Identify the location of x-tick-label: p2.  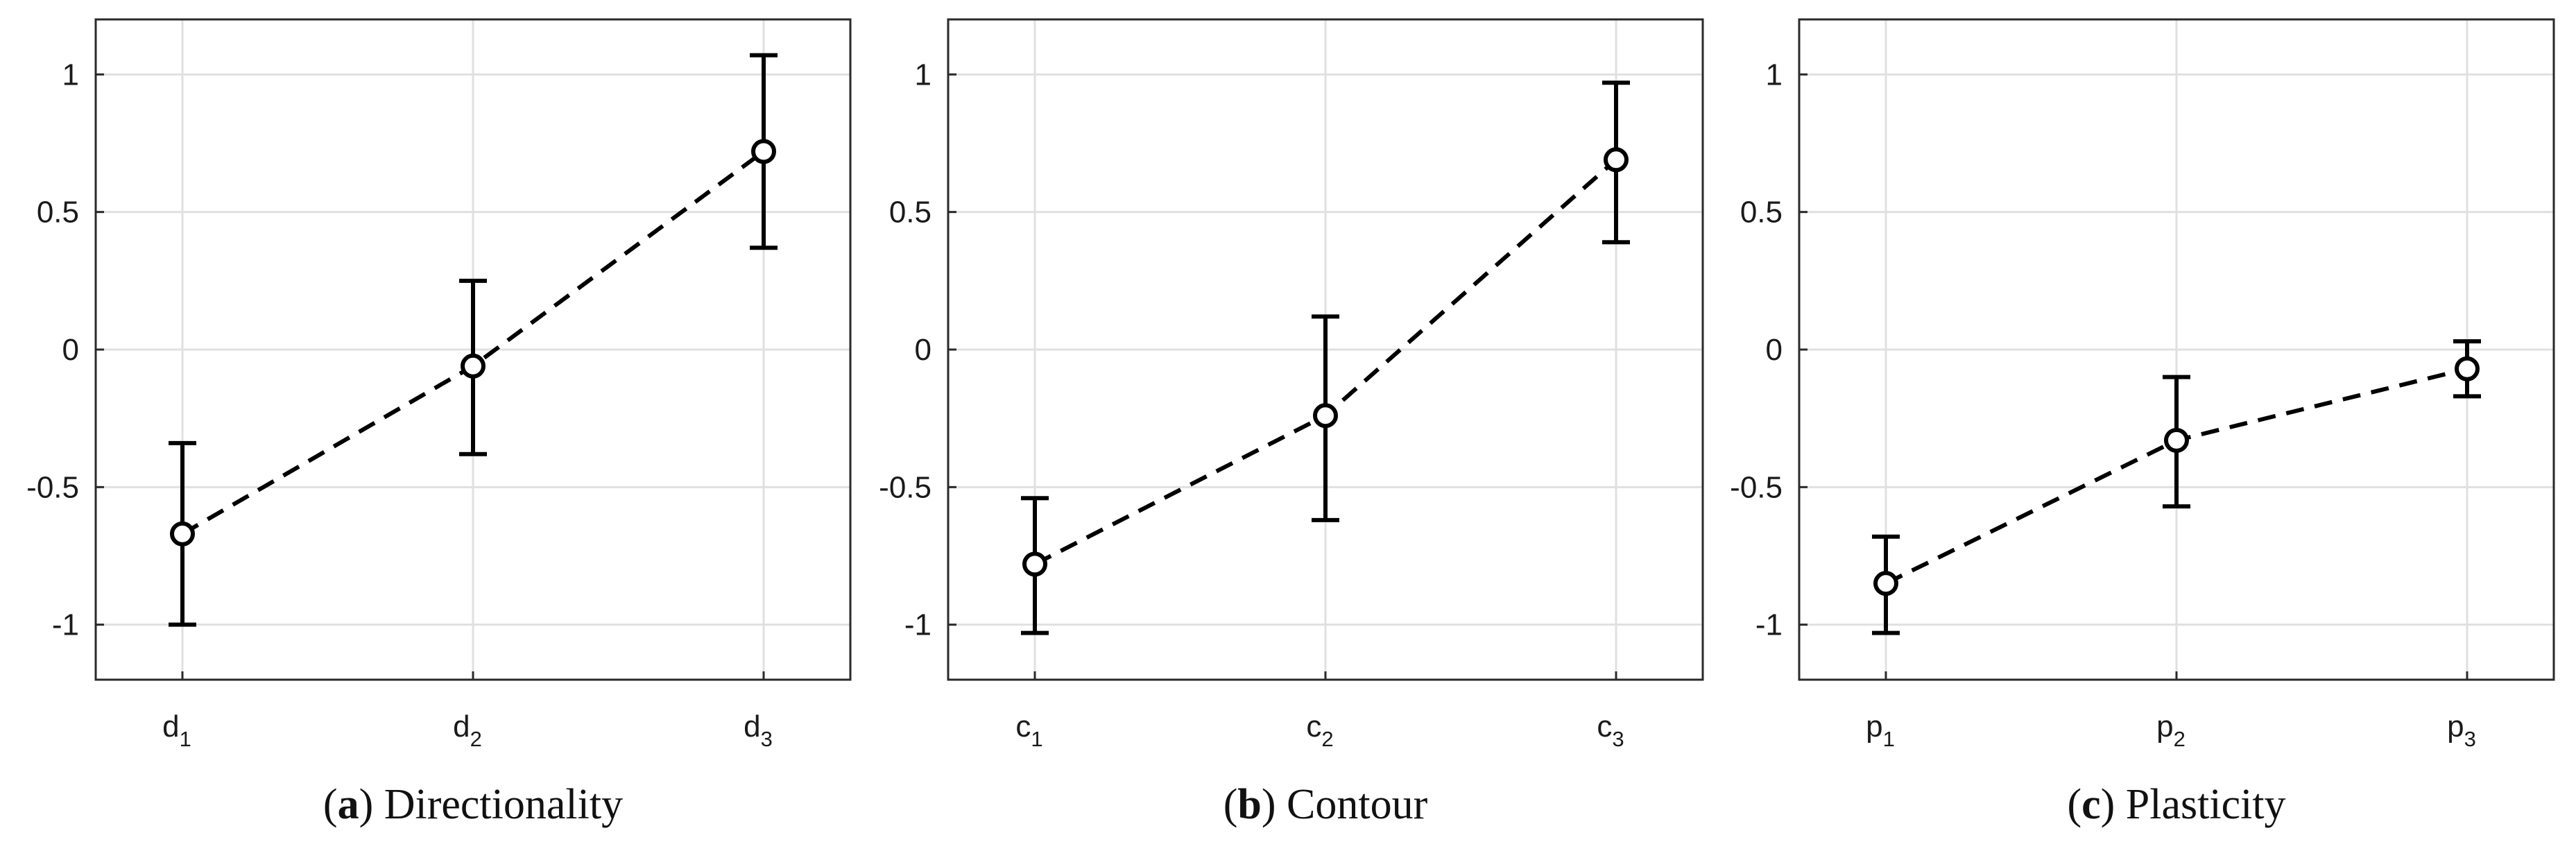
(2171, 731).